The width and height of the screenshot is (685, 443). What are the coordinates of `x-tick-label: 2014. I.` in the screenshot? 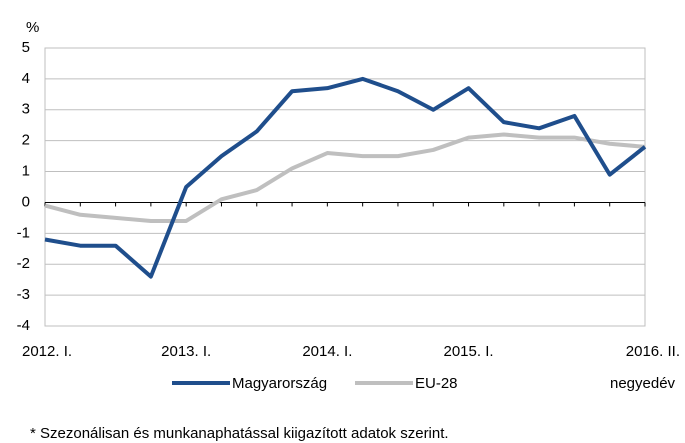 It's located at (327, 351).